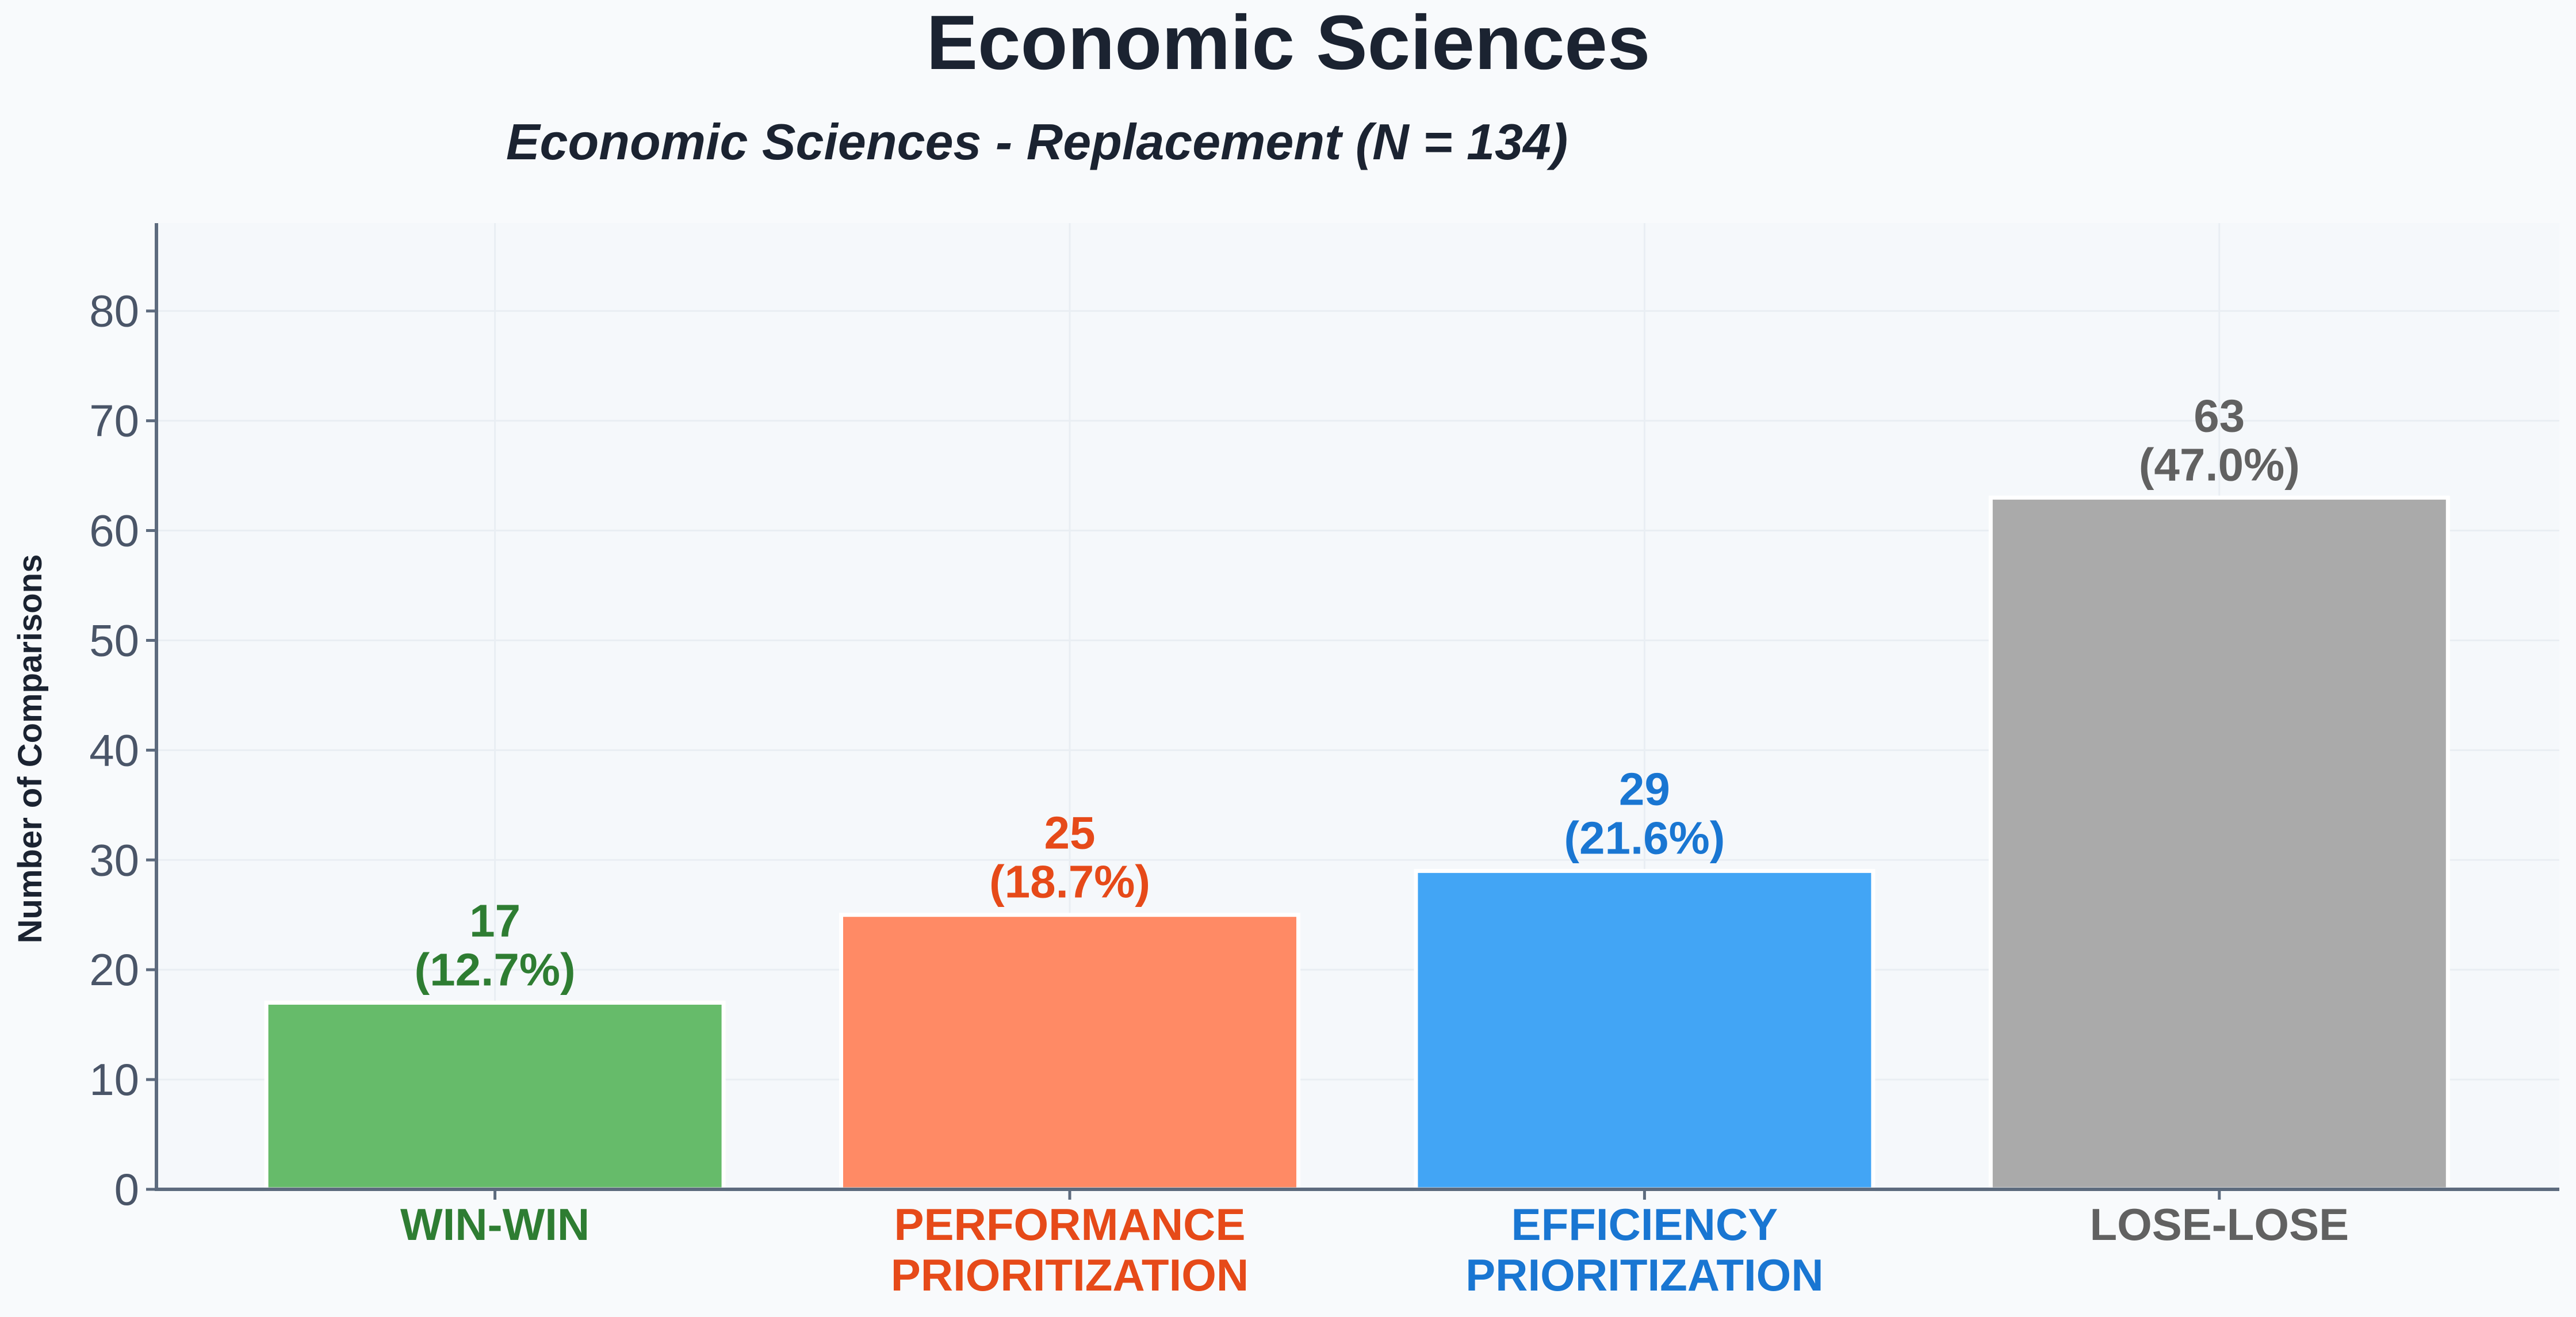 This screenshot has height=1317, width=2576. I want to click on x-tick-label: PERFORMANCE PRIORITIZATION, so click(1070, 1249).